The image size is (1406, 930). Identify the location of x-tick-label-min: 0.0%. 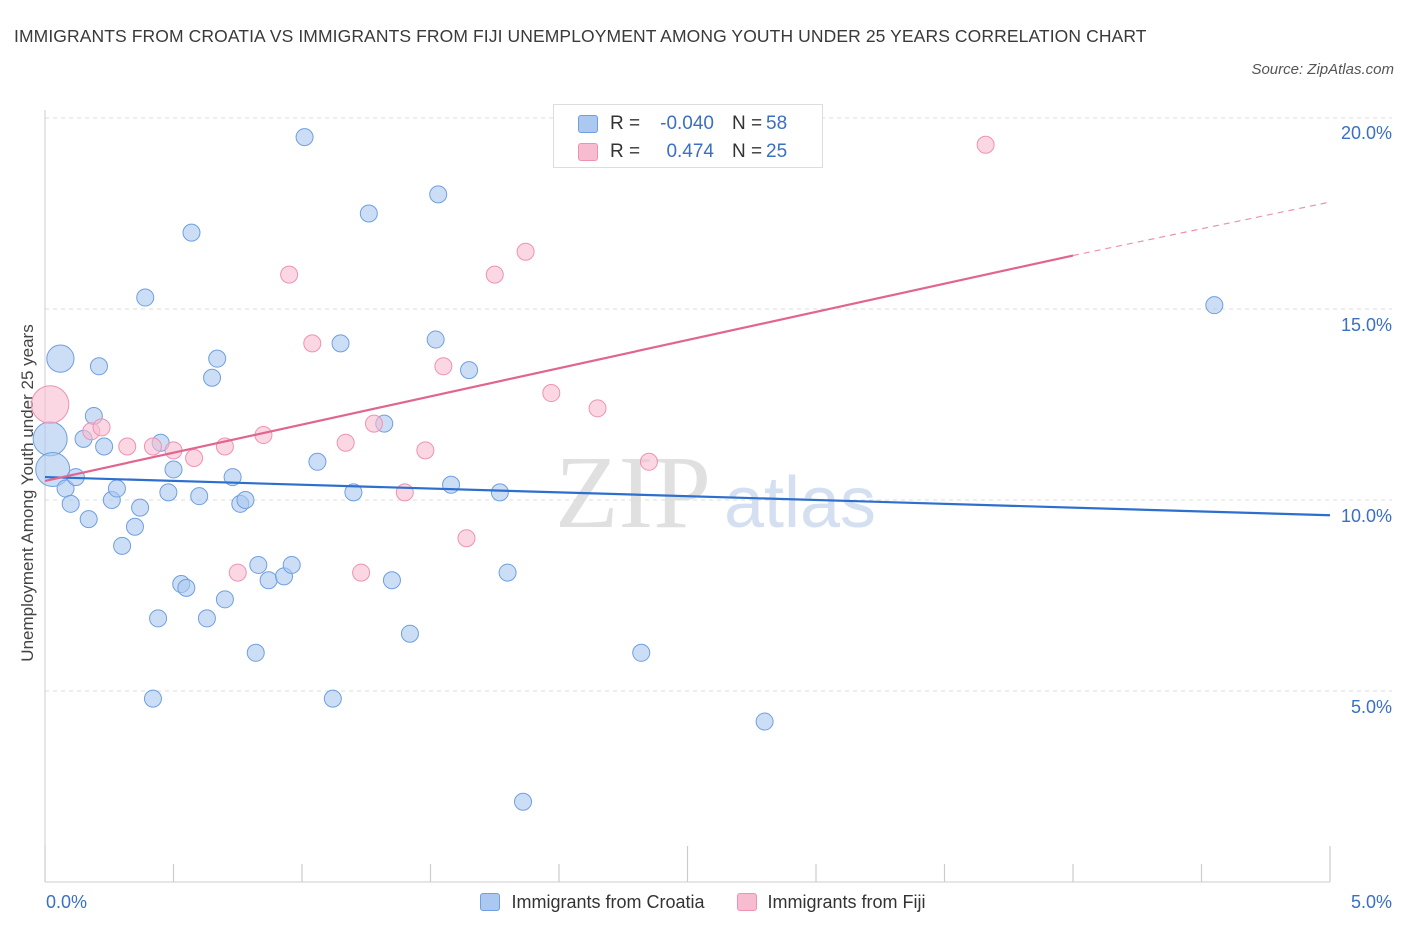
(67, 902).